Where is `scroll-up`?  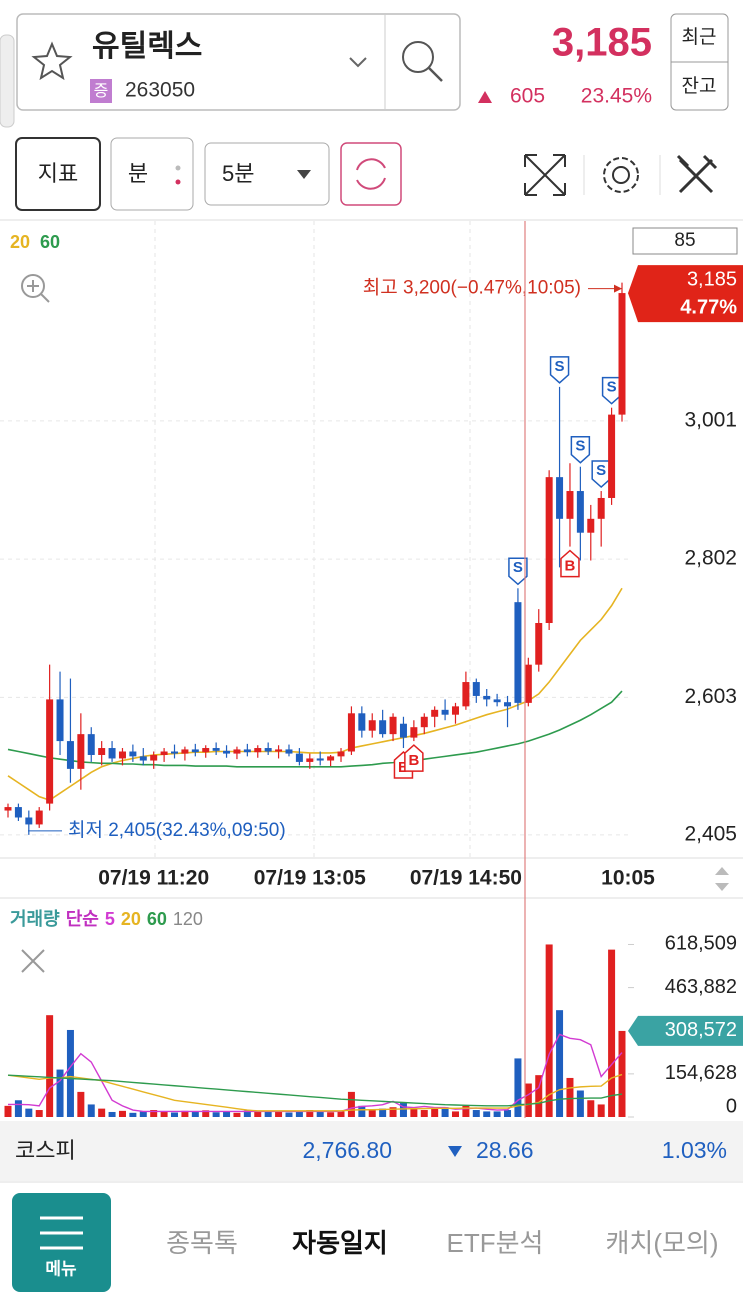 scroll-up is located at coordinates (722, 871).